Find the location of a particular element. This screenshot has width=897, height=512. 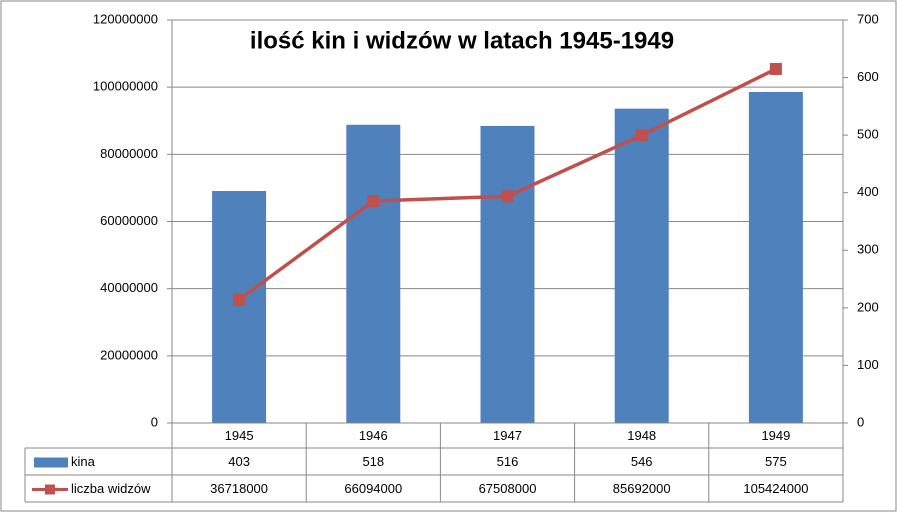

table-value: 575 is located at coordinates (776, 461).